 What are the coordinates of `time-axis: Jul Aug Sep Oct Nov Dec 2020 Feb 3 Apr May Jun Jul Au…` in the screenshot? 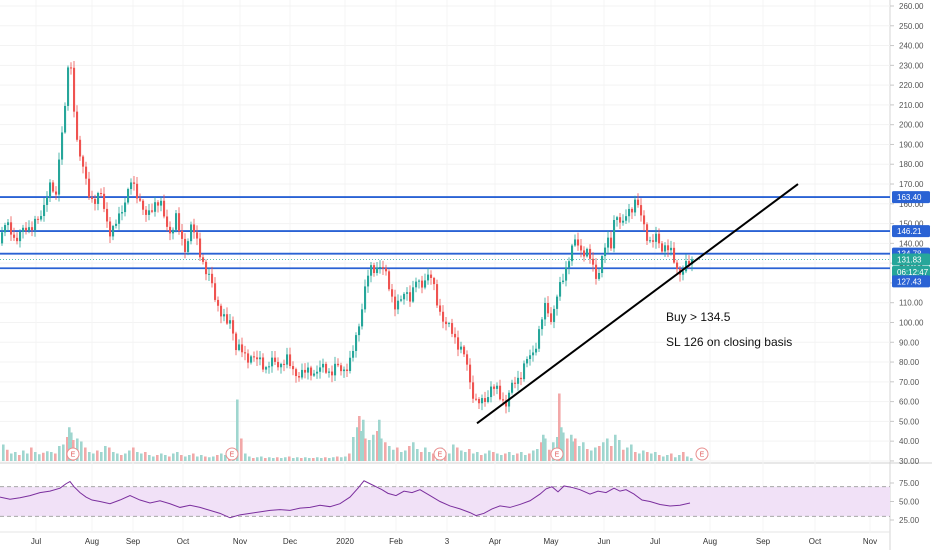 It's located at (454, 541).